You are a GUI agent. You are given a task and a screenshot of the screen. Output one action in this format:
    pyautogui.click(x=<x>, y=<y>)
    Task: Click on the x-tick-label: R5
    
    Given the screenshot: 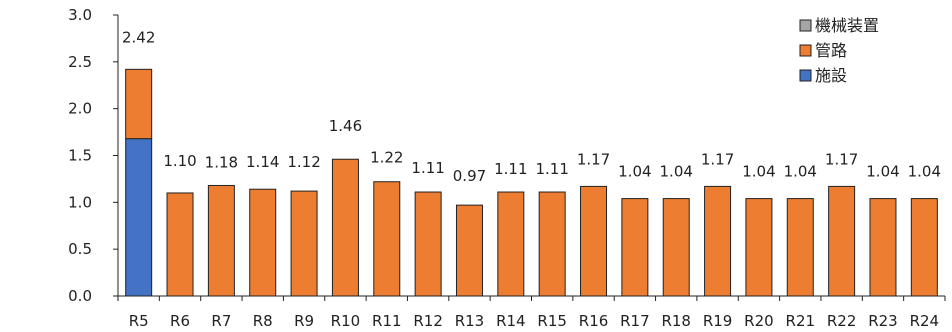 What is the action you would take?
    pyautogui.click(x=139, y=321)
    